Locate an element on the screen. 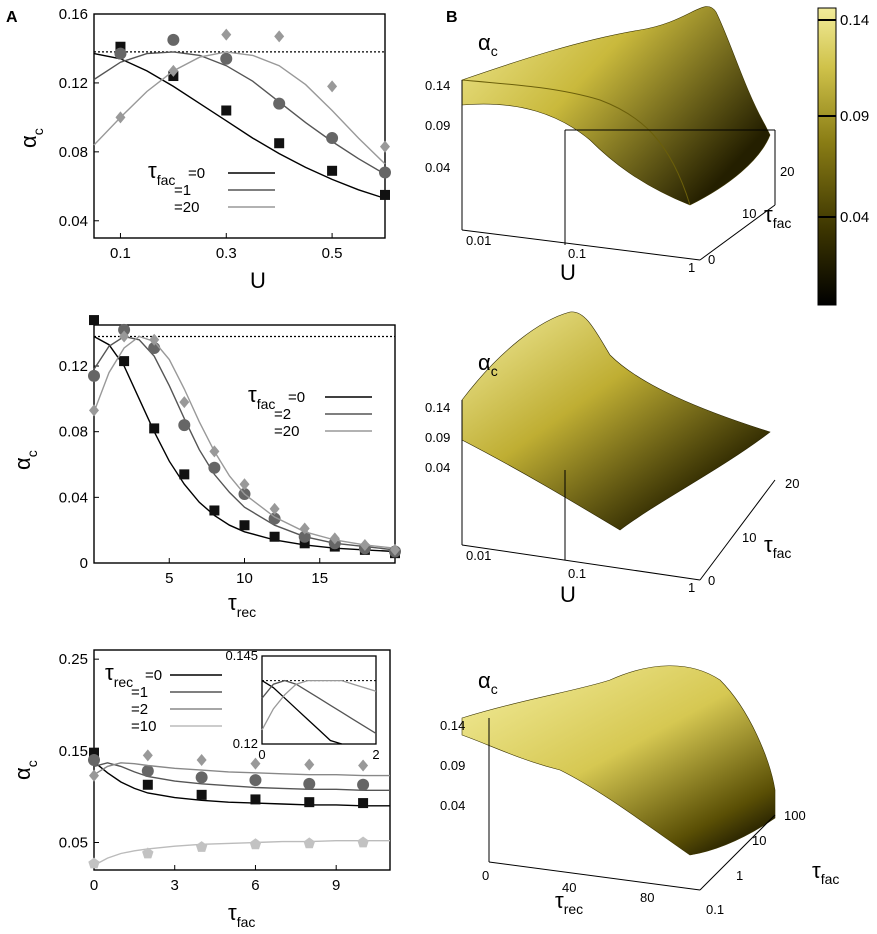  A3-series-0-line is located at coordinates (241, 784).